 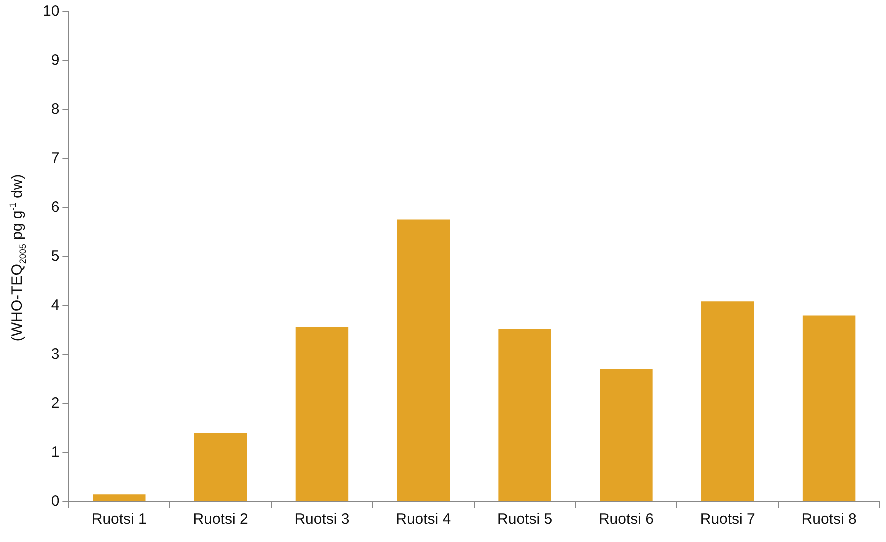 I want to click on x-tick-label: Ruotsi 2, so click(x=220, y=519).